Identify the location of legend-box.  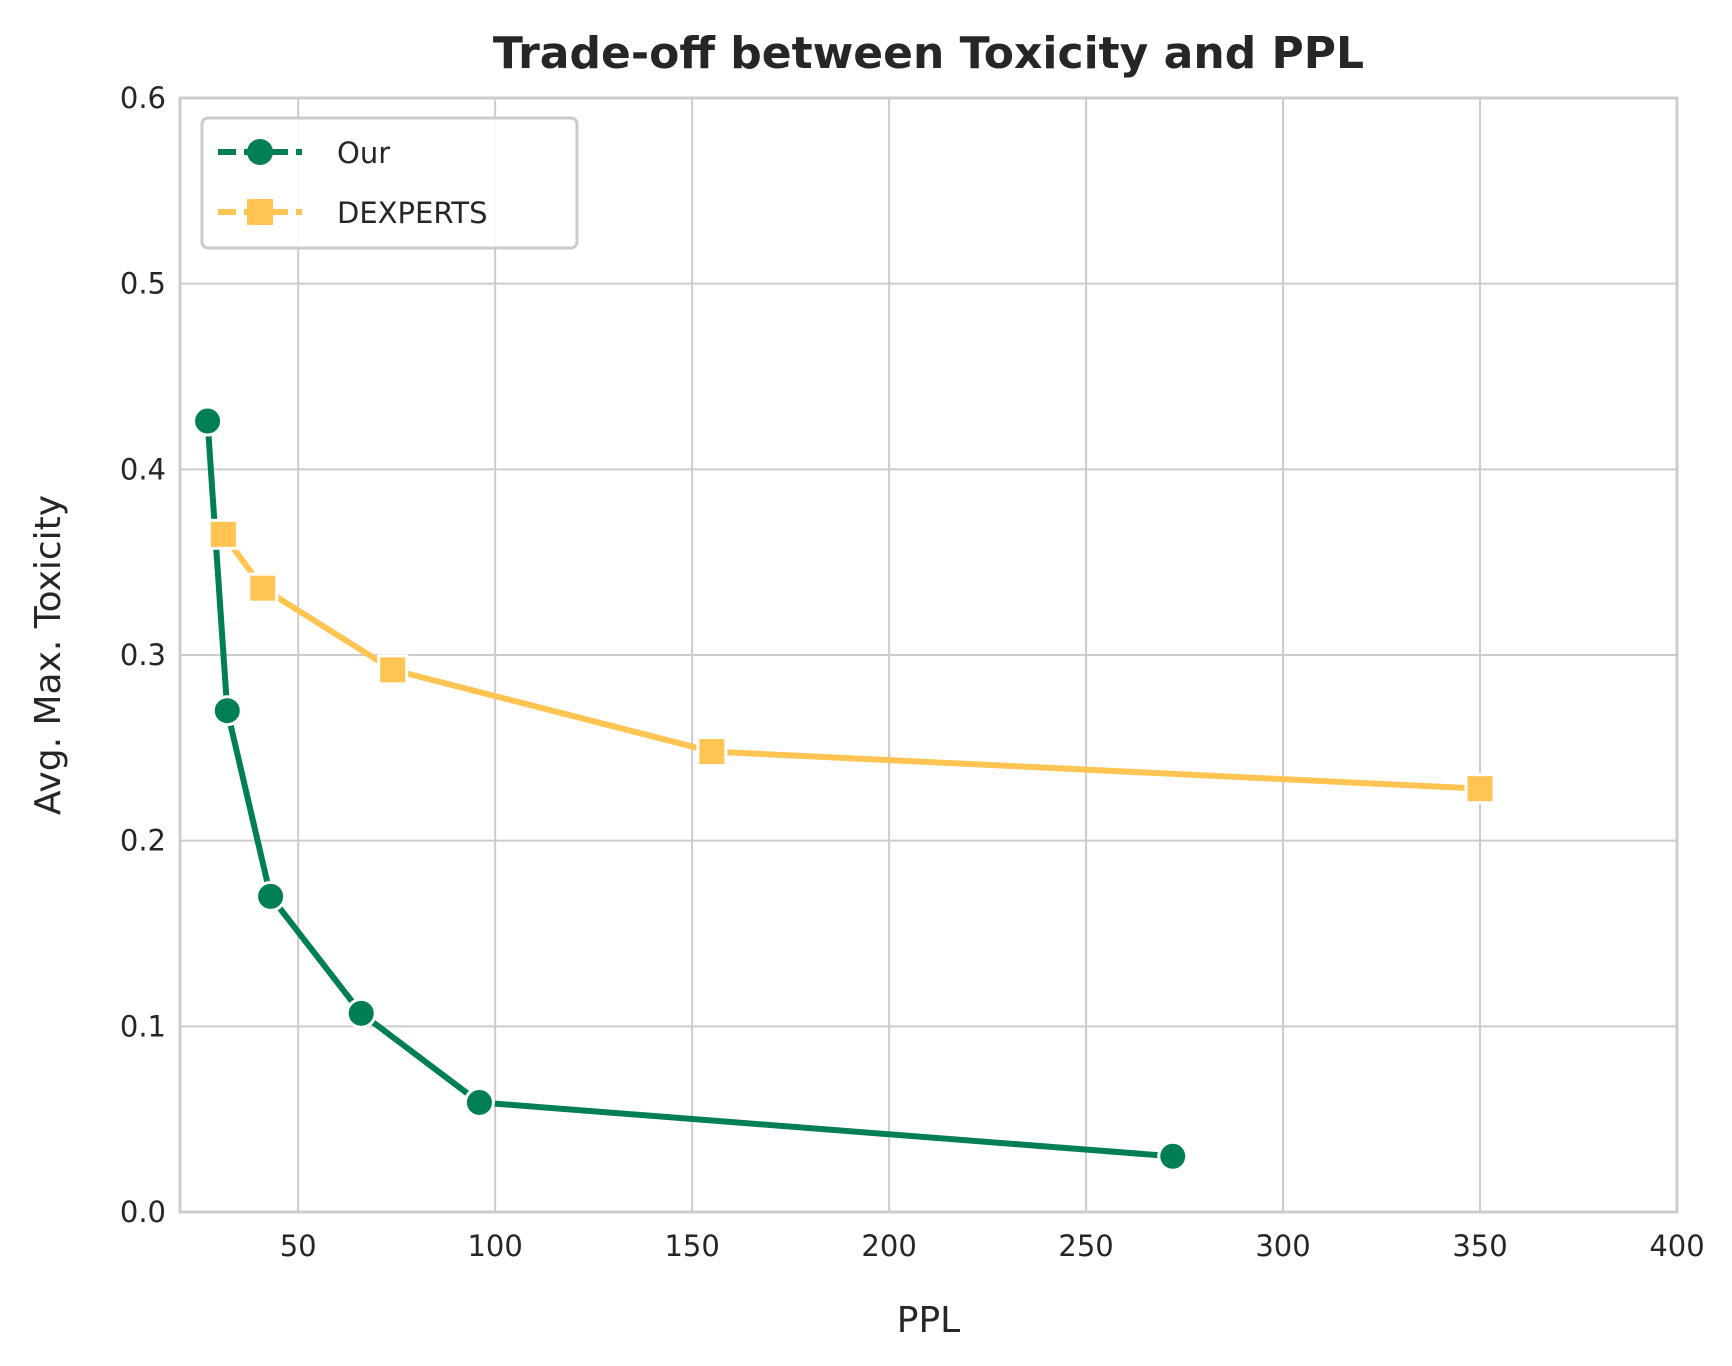
(389, 183).